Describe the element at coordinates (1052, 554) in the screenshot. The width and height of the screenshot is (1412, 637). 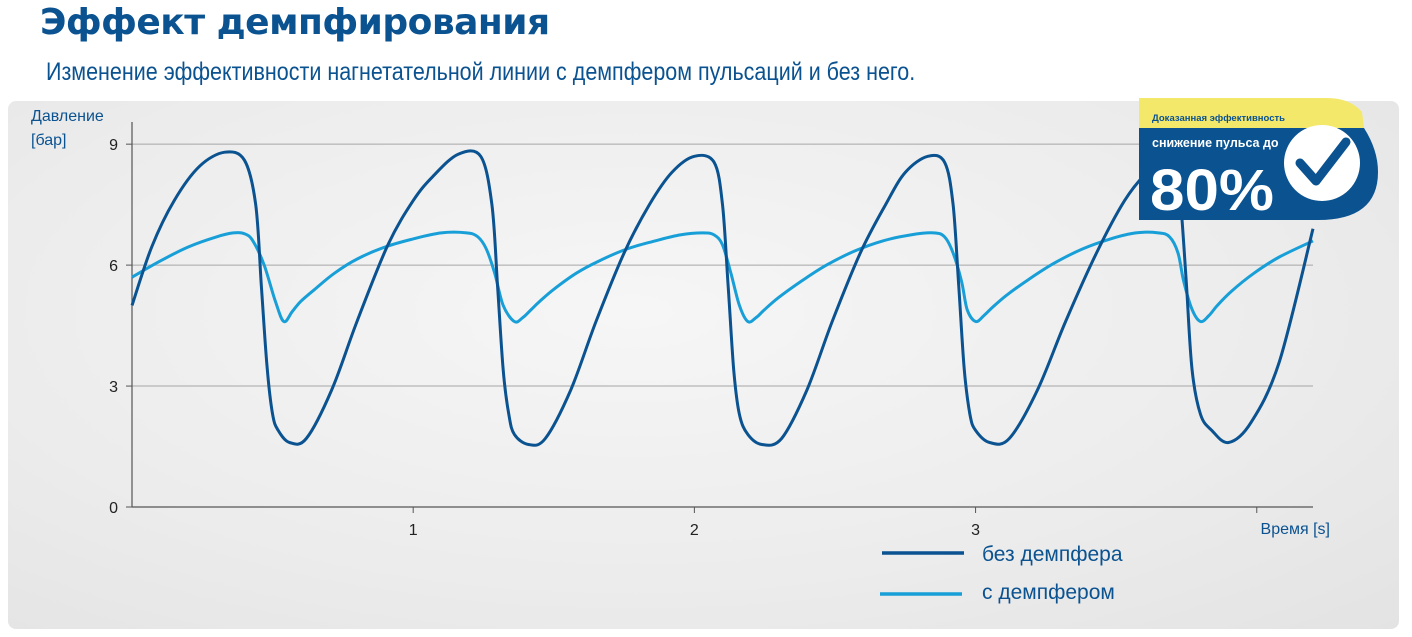
I see `legend-label-without-damper: без демпфера` at that location.